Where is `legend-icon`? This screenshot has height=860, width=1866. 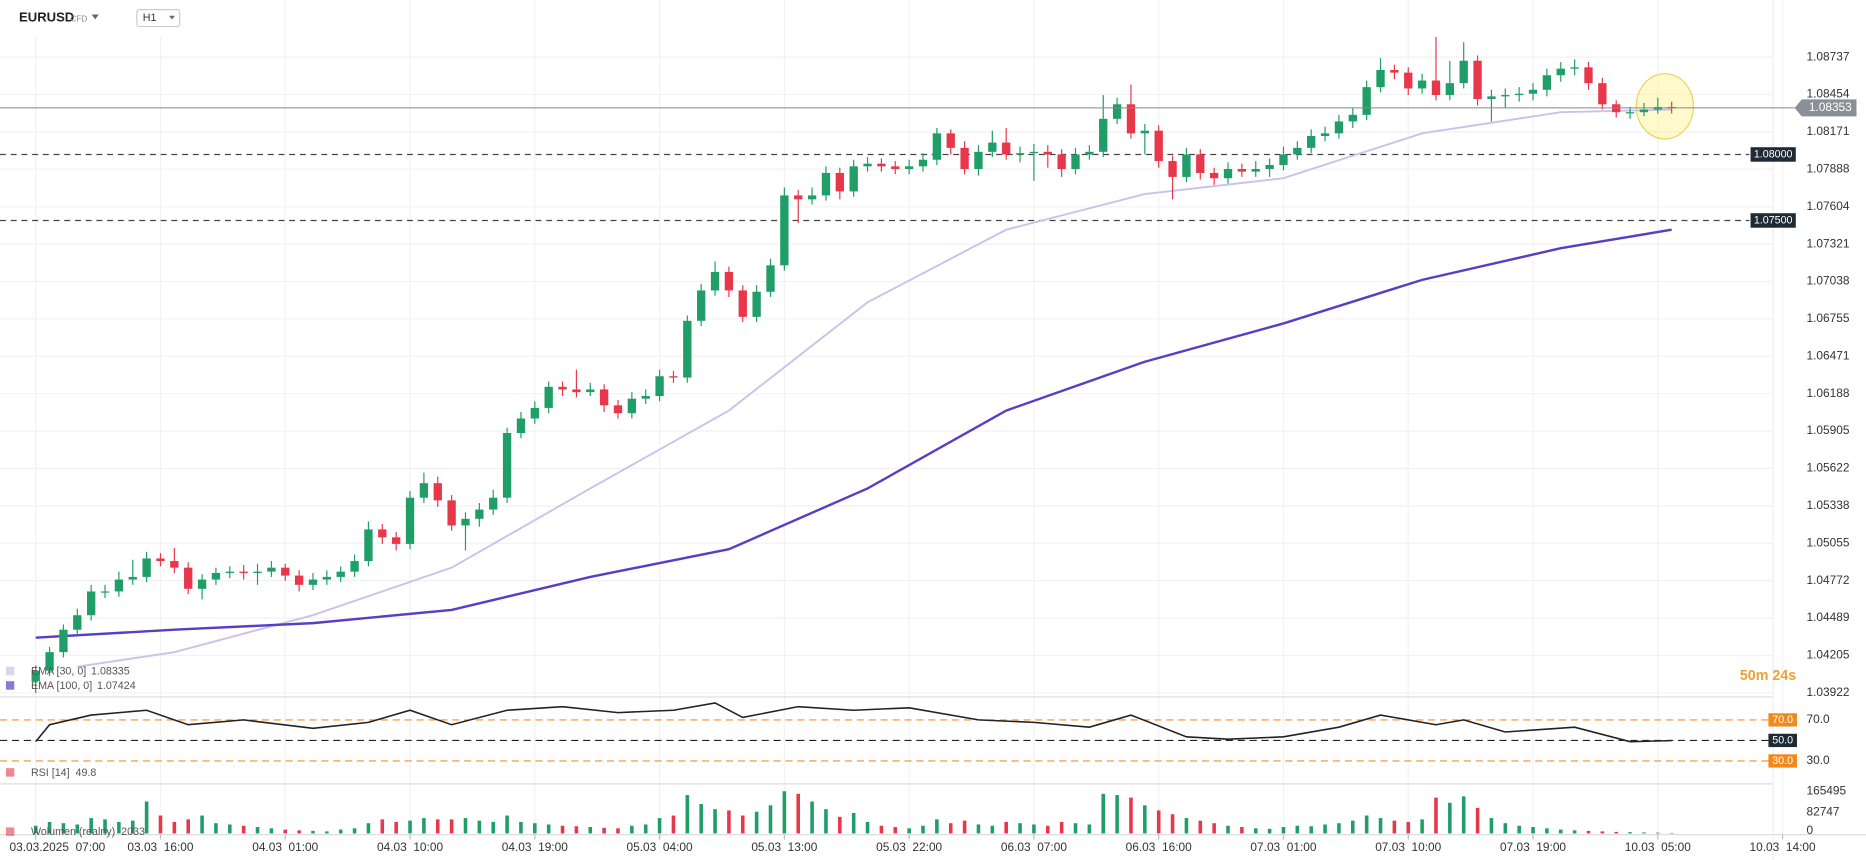 legend-icon is located at coordinates (10, 831).